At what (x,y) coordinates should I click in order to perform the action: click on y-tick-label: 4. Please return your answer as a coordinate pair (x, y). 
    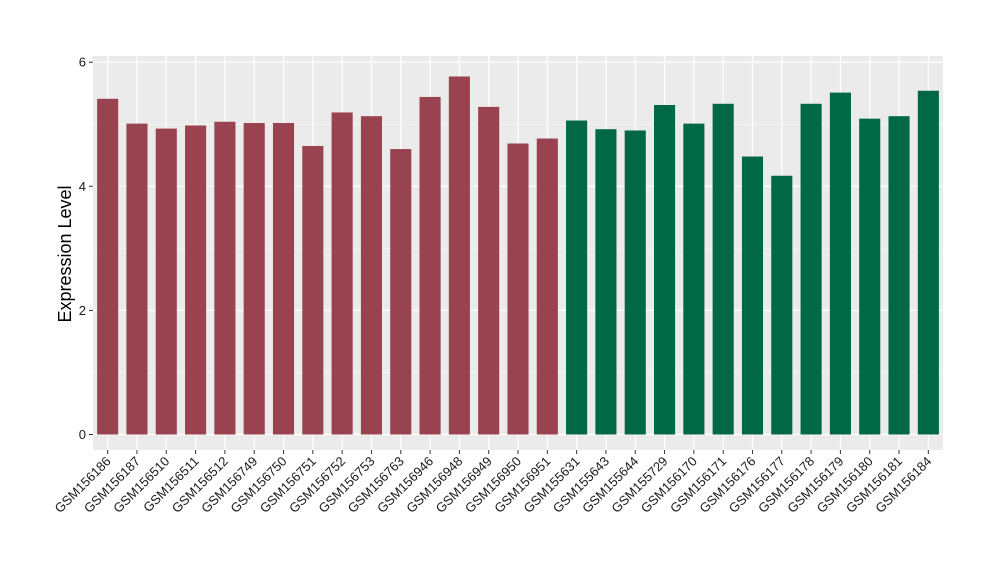
    Looking at the image, I should click on (82, 186).